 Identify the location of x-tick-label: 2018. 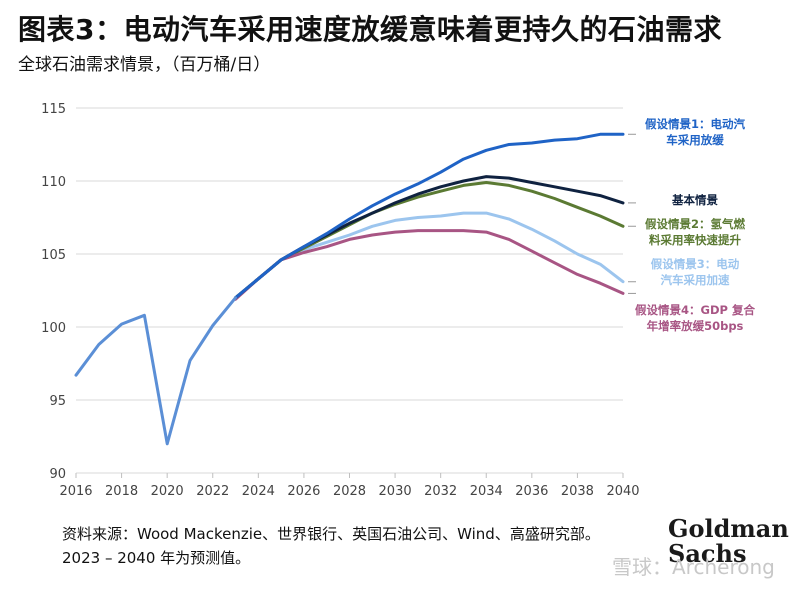
(121, 491).